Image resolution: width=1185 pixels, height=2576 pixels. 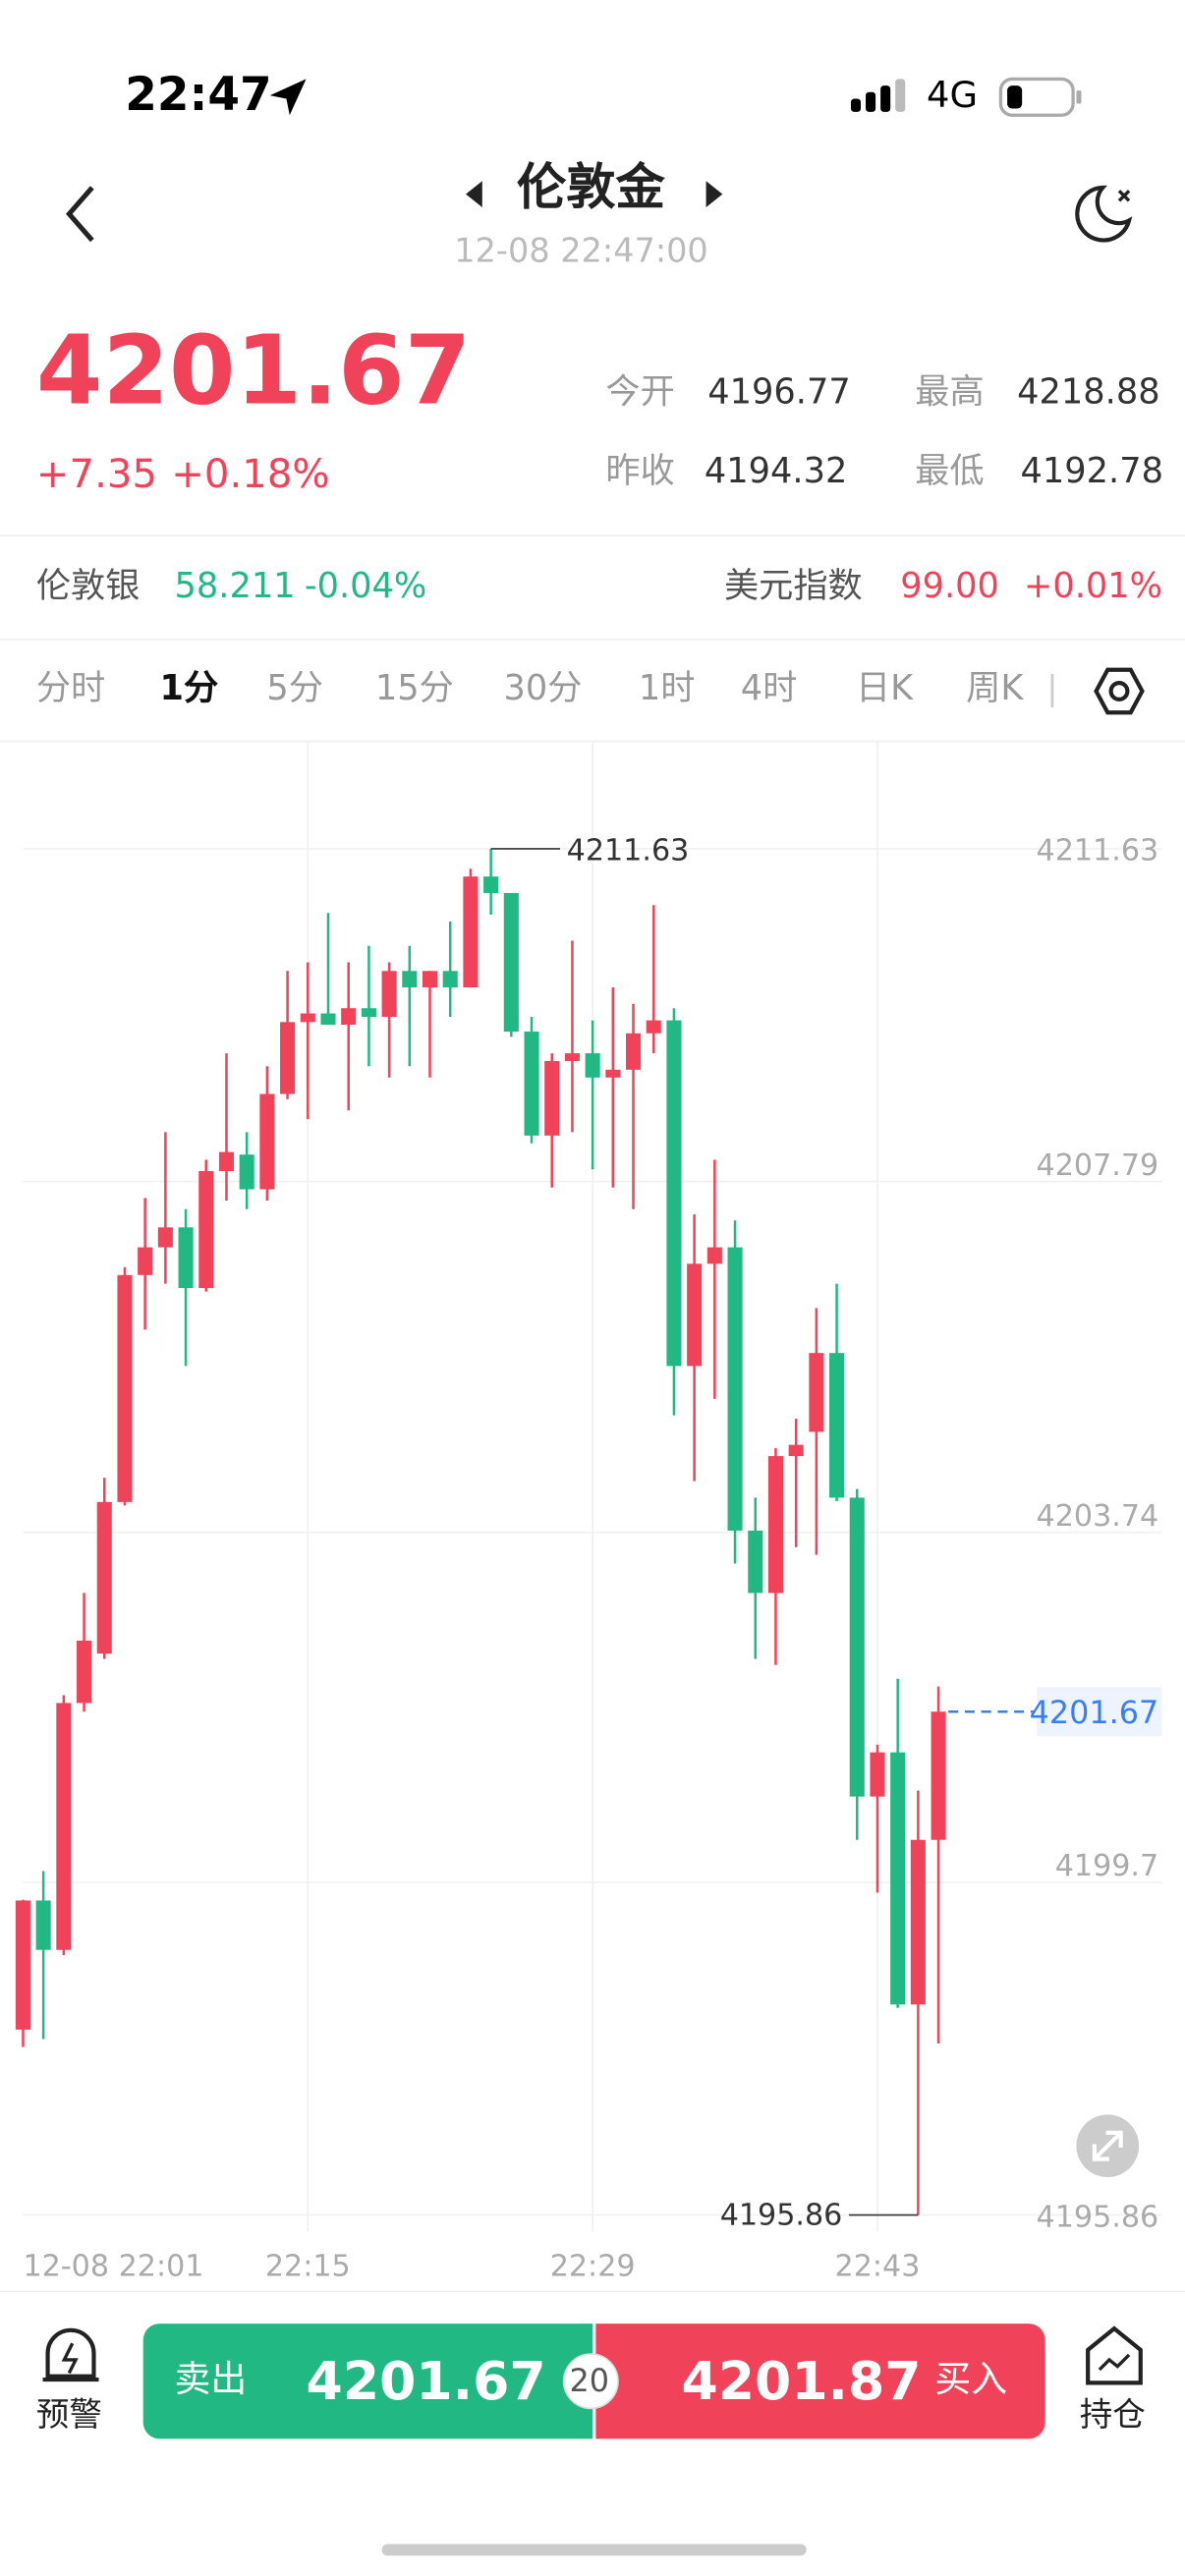 What do you see at coordinates (97, 473) in the screenshot?
I see `change: +7.35` at bounding box center [97, 473].